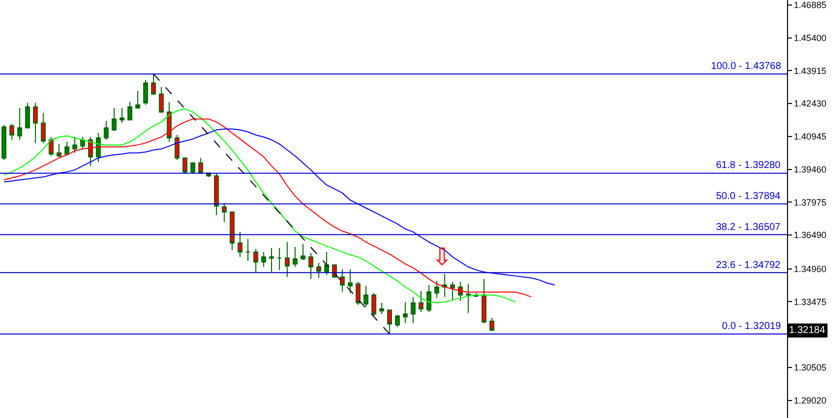  Describe the element at coordinates (748, 165) in the screenshot. I see `annotation: 61.8 - 1.39280` at that location.